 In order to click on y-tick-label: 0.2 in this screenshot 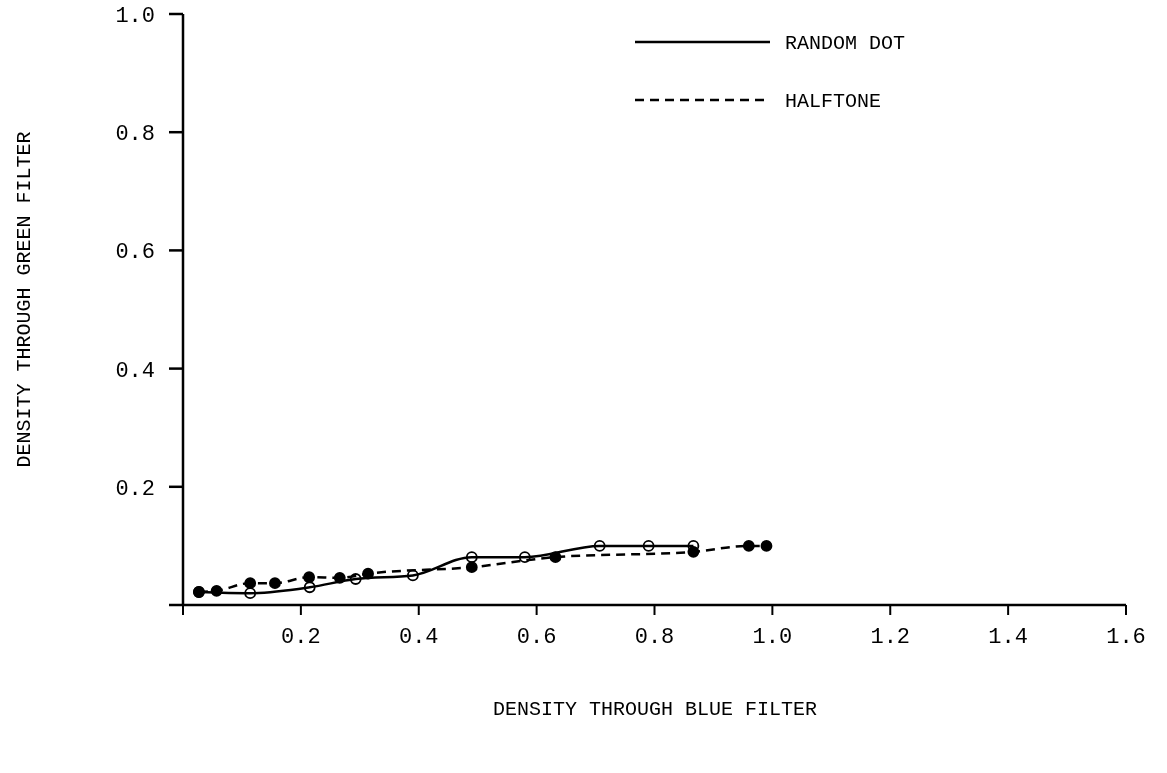, I will do `click(135, 489)`.